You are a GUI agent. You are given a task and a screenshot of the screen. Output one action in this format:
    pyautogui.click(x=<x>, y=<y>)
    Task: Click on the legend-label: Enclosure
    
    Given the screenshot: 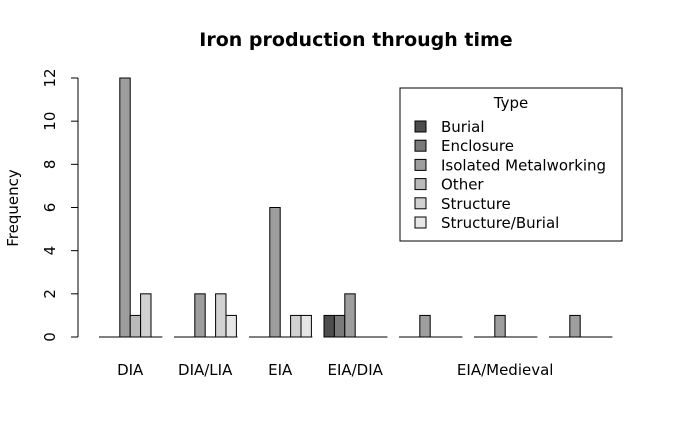 What is the action you would take?
    pyautogui.click(x=477, y=146)
    